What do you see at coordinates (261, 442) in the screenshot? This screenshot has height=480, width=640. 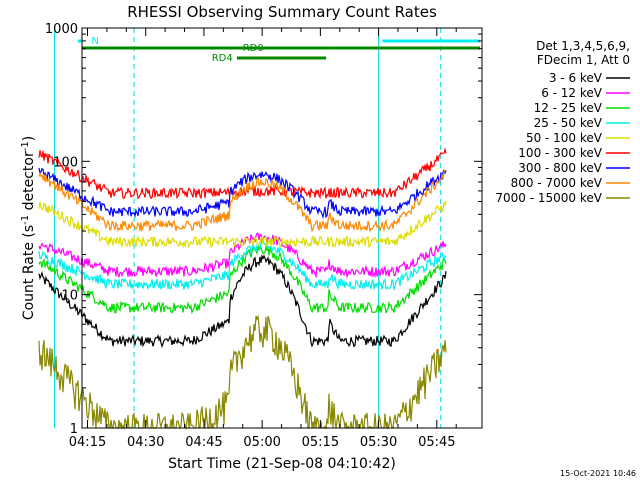 I see `x-tick-label: 05:00` at bounding box center [261, 442].